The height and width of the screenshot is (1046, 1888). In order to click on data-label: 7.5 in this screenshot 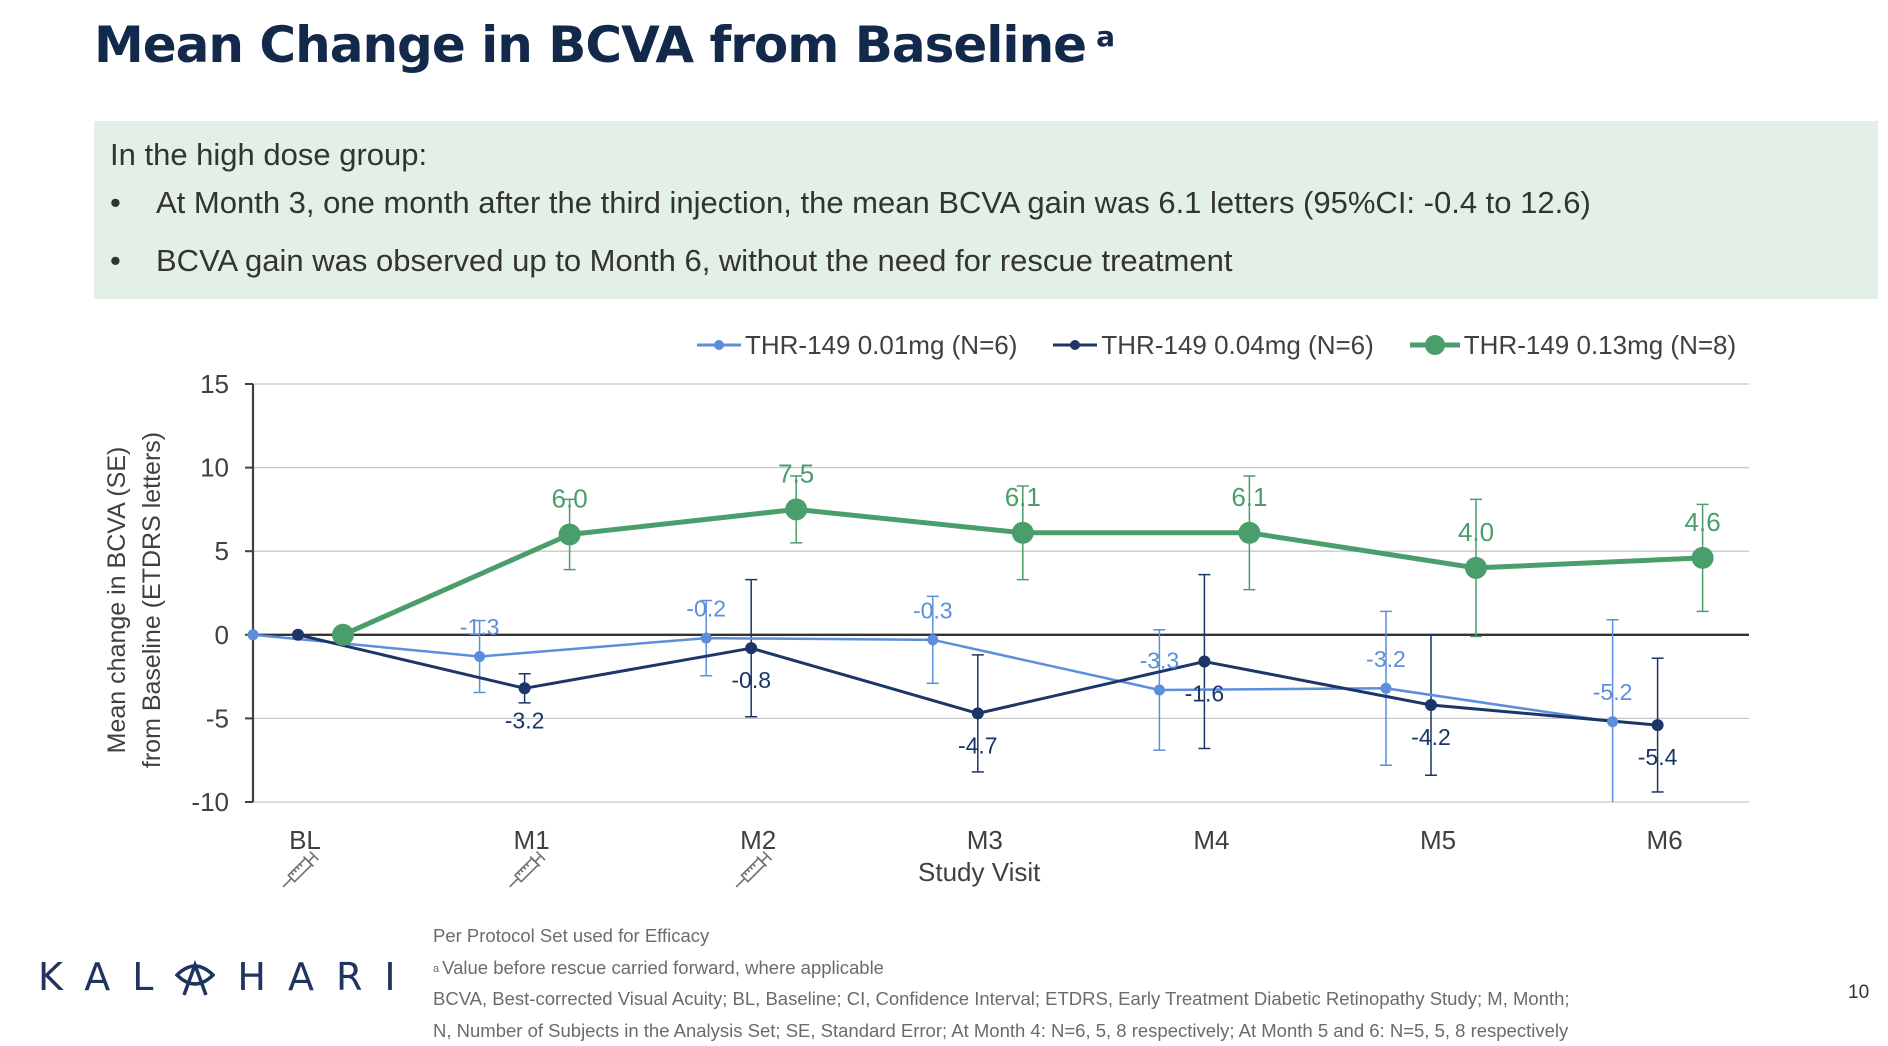, I will do `click(796, 473)`.